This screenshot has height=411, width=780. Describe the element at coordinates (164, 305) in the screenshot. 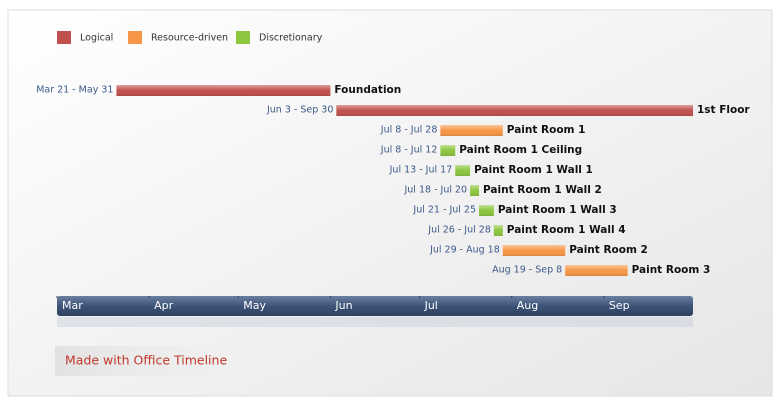

I see `x-tick-label: Apr` at that location.